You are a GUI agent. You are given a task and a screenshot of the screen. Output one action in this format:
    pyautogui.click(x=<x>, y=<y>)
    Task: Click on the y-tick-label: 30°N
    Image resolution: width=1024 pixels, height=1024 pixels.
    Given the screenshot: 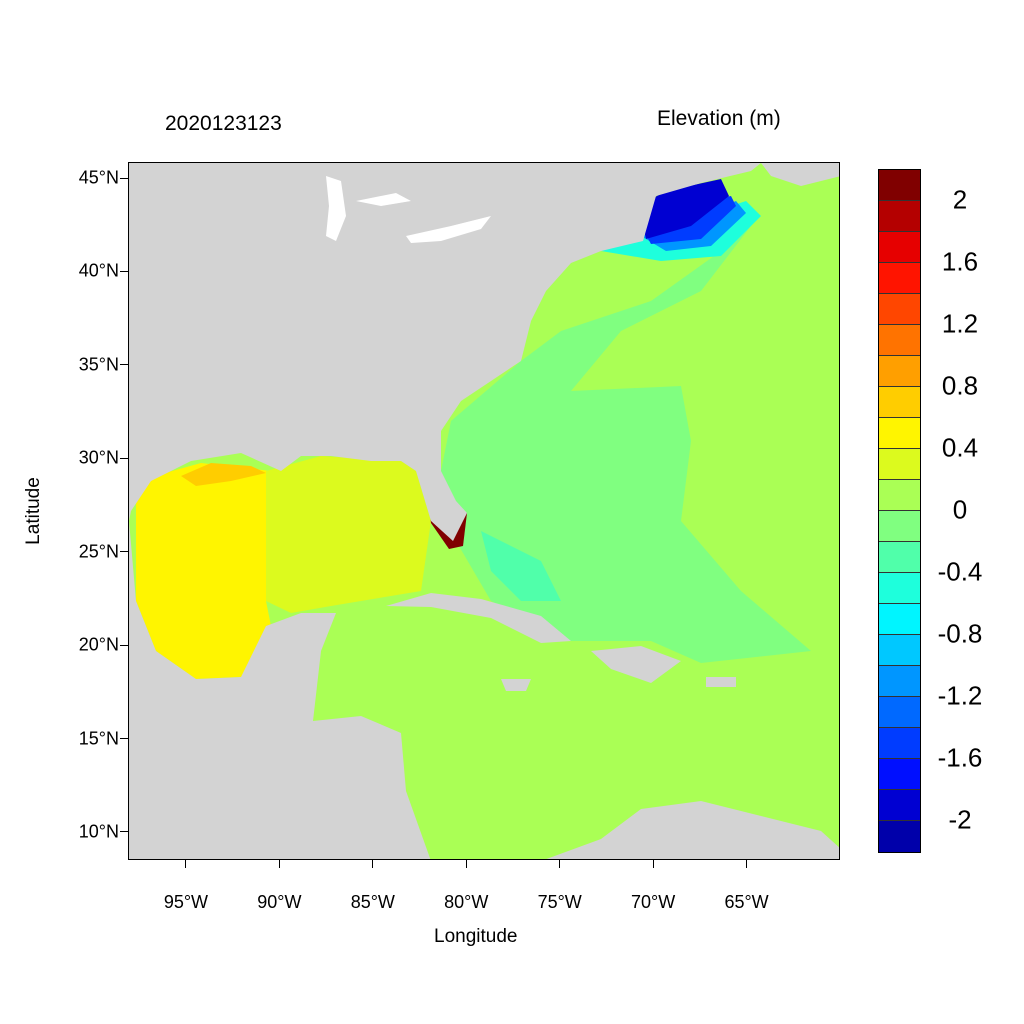 What is the action you would take?
    pyautogui.click(x=98, y=457)
    